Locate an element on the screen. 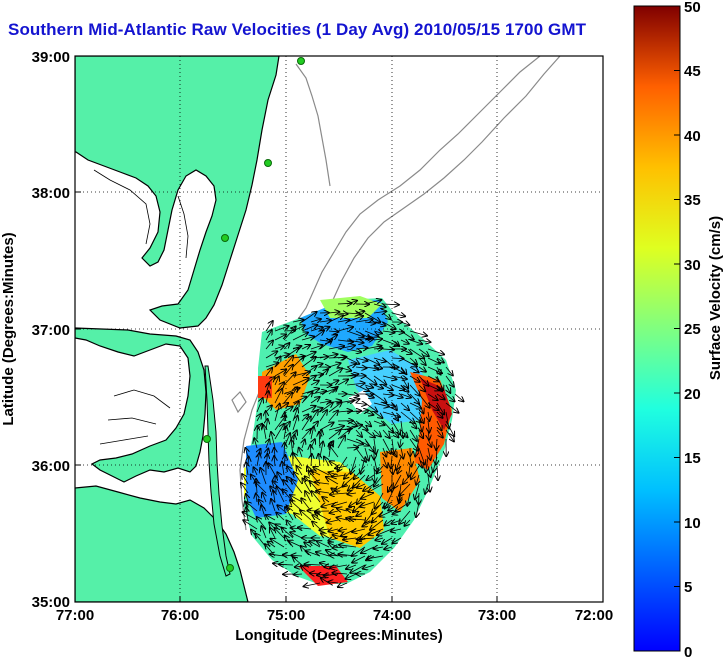  hf-radar-stations is located at coordinates (254, 314).